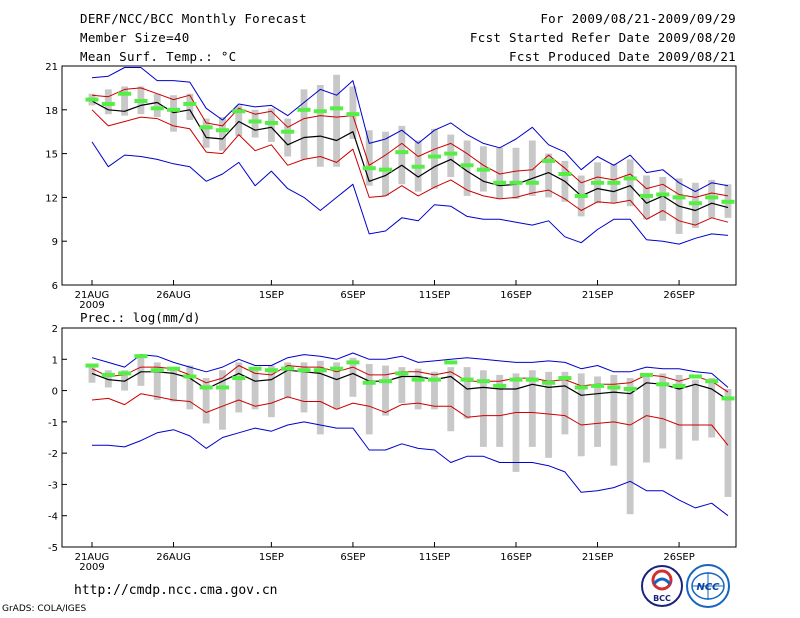 The width and height of the screenshot is (800, 618). What do you see at coordinates (140, 317) in the screenshot?
I see `prec-panel-title: Prec.: log(mm/d)` at bounding box center [140, 317].